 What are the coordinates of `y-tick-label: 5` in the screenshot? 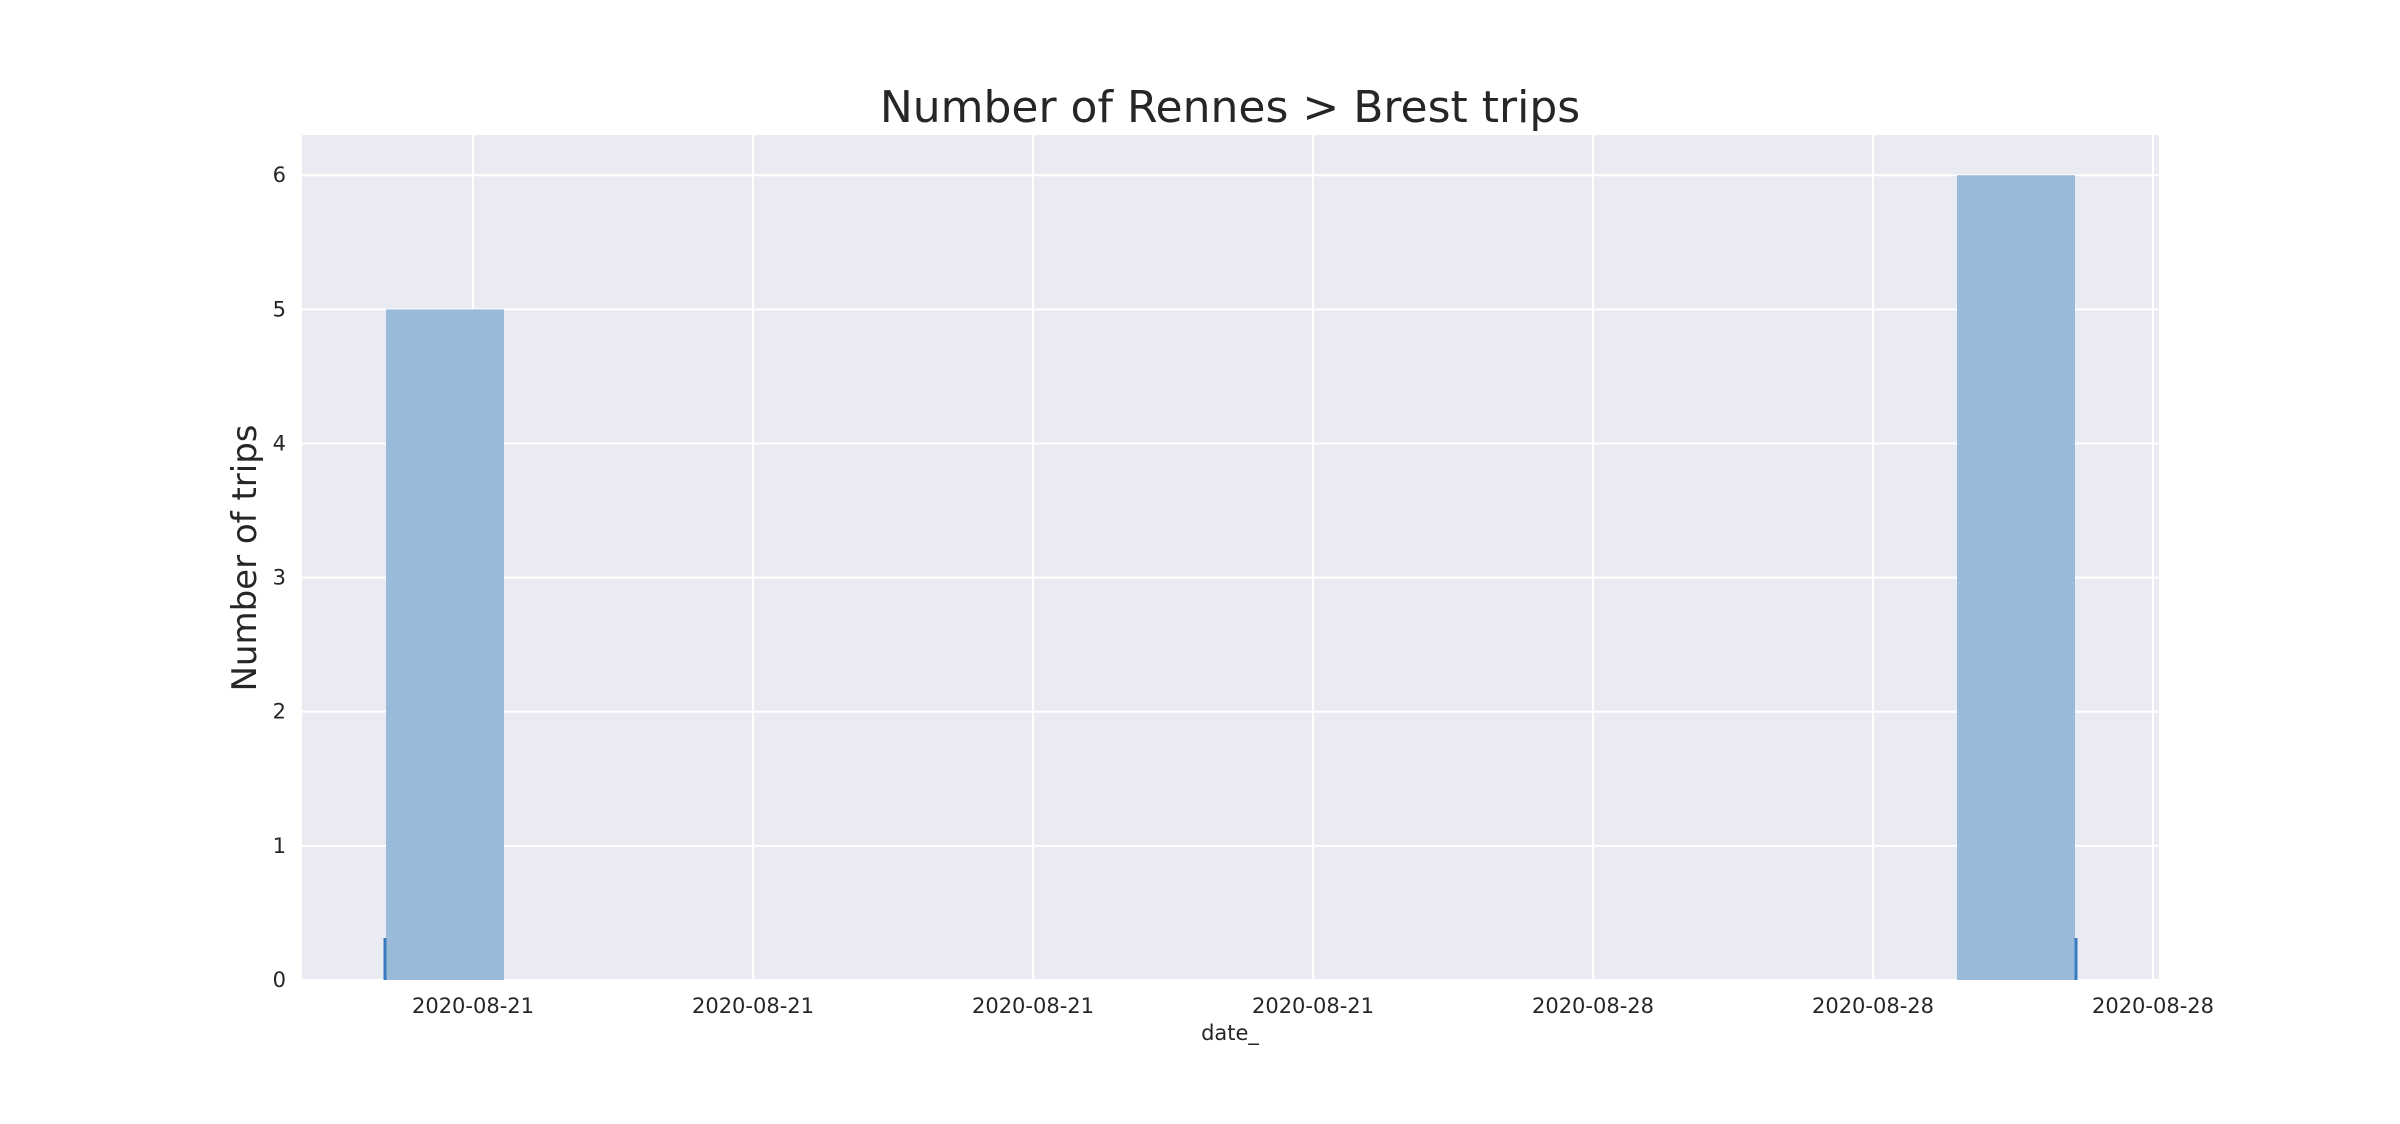 It's located at (279, 309).